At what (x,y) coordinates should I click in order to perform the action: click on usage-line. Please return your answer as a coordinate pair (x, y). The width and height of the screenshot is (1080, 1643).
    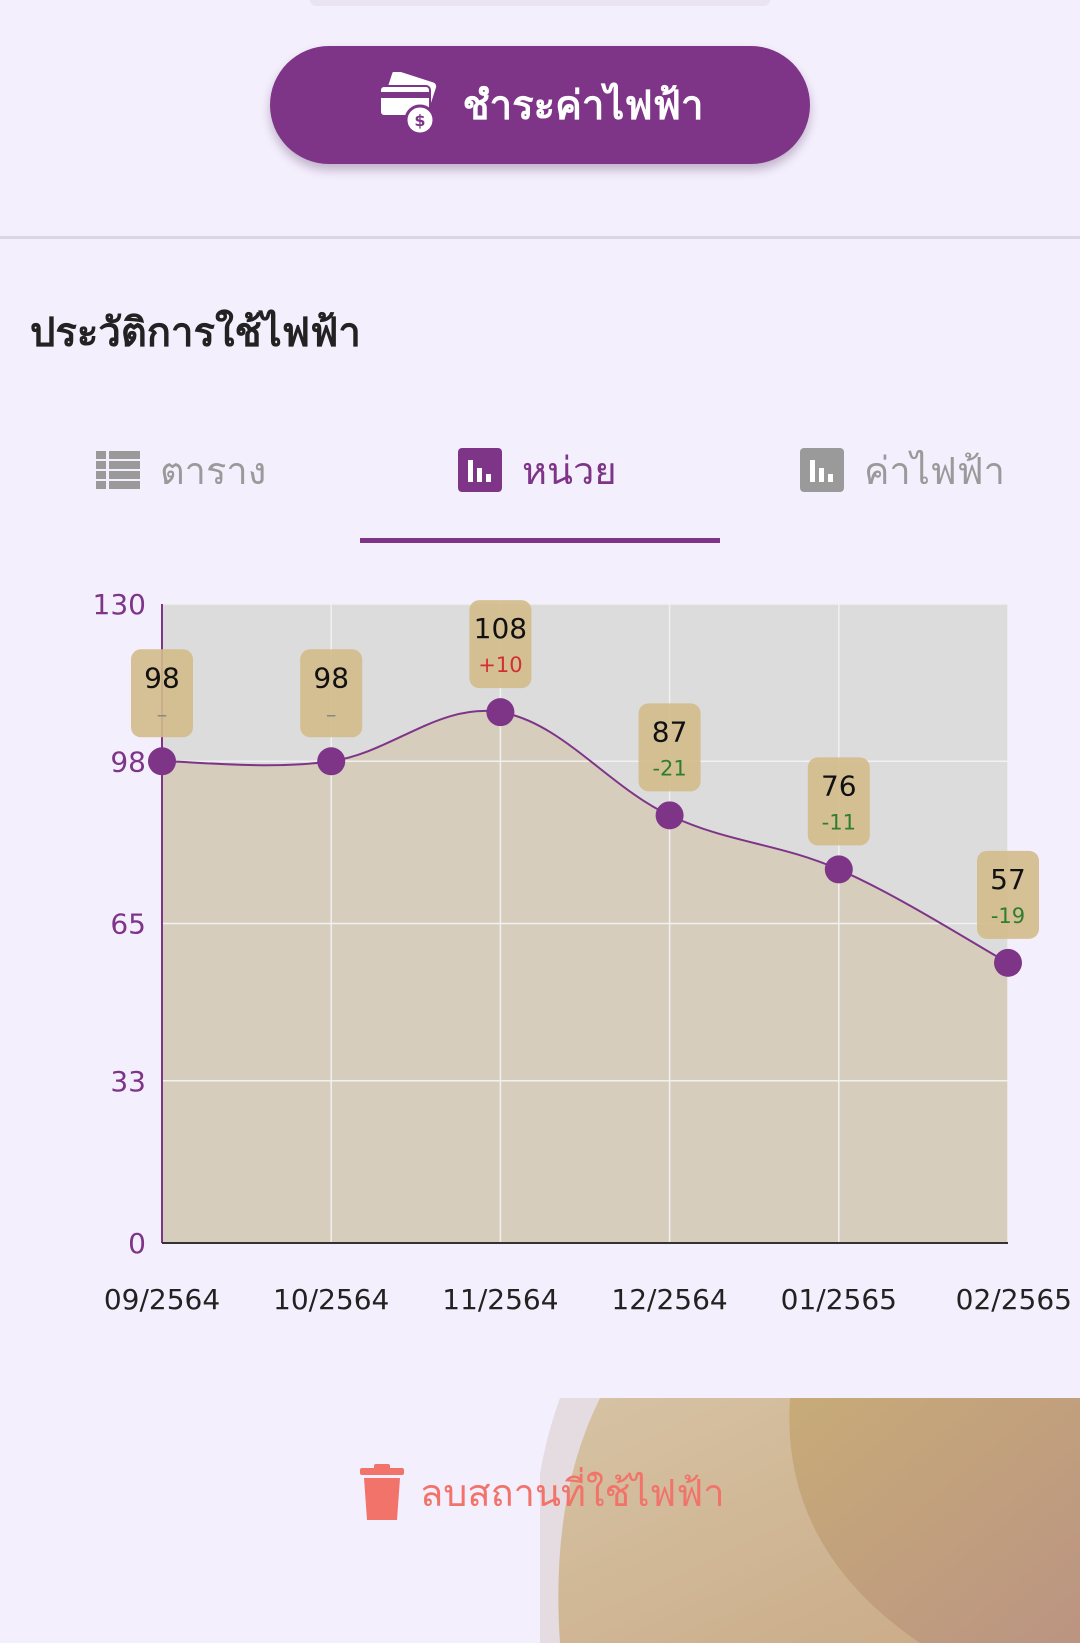
    Looking at the image, I should click on (585, 836).